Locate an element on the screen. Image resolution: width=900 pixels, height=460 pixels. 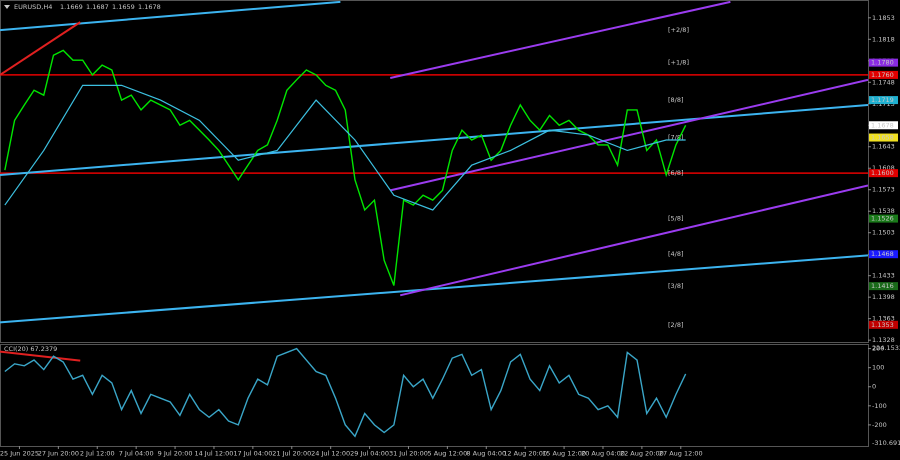
ohlc-value: 1.1687 is located at coordinates (97, 7).